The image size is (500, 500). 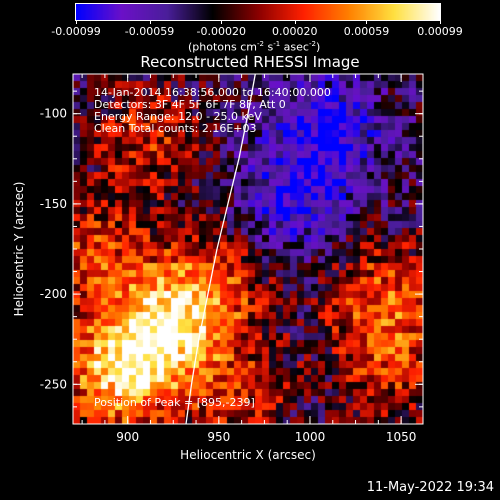 What do you see at coordinates (149, 31) in the screenshot?
I see `colorbar-tick-label: -0.00059` at bounding box center [149, 31].